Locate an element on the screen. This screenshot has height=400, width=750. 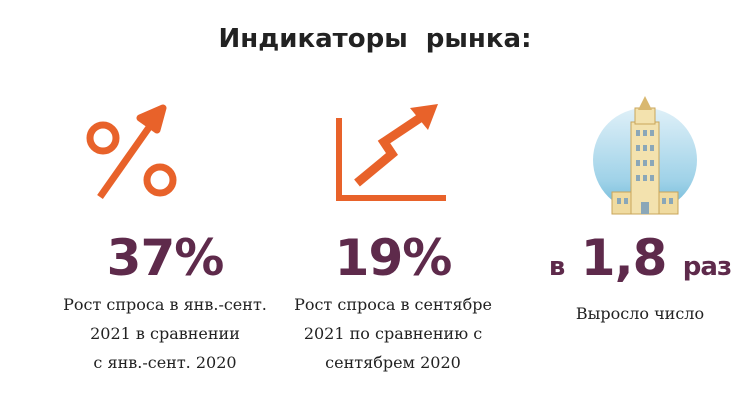
percent-icon is located at coordinates (131, 152).